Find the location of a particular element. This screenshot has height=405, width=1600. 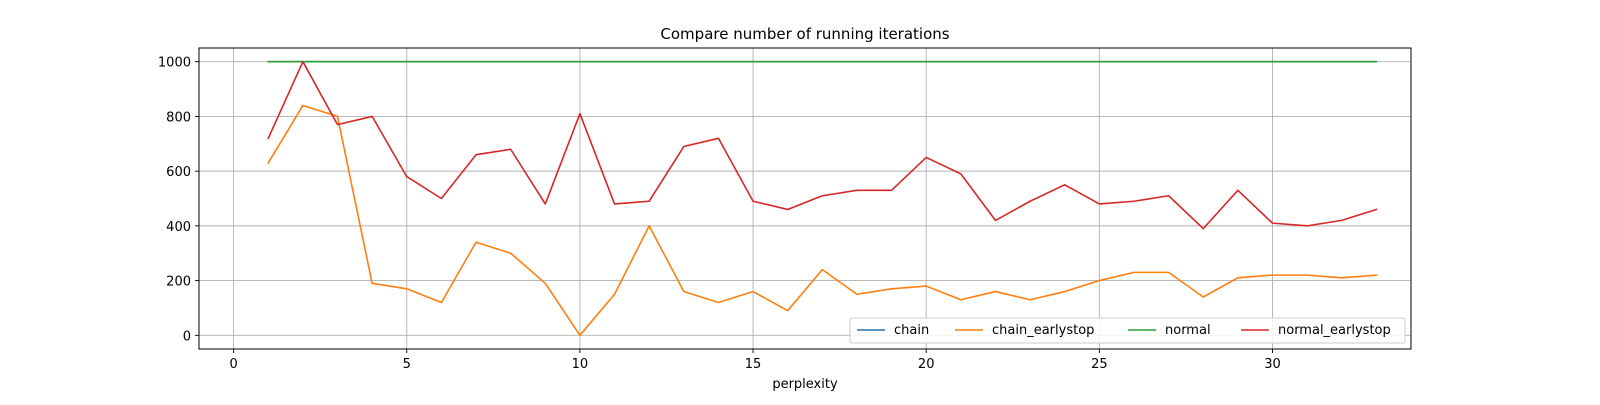

x-tick-label: 10 is located at coordinates (580, 364).